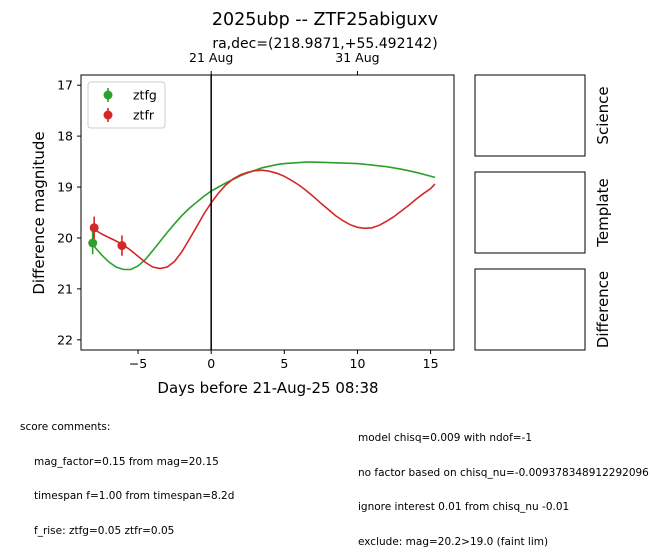 This screenshot has height=560, width=650. I want to click on top-tick-label: 31 Aug, so click(357, 57).